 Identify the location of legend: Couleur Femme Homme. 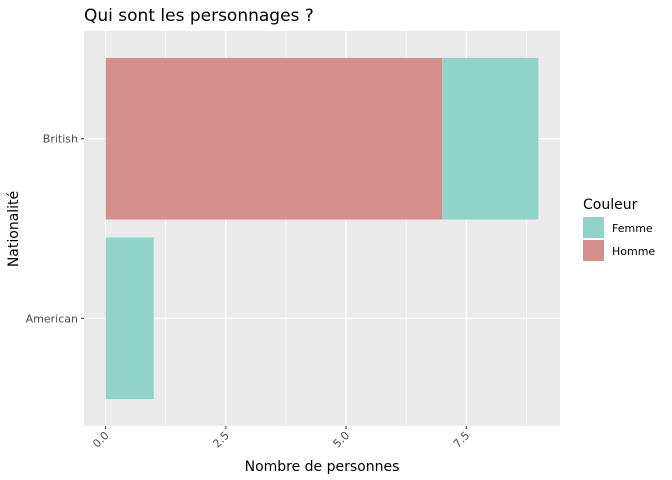
(619, 229).